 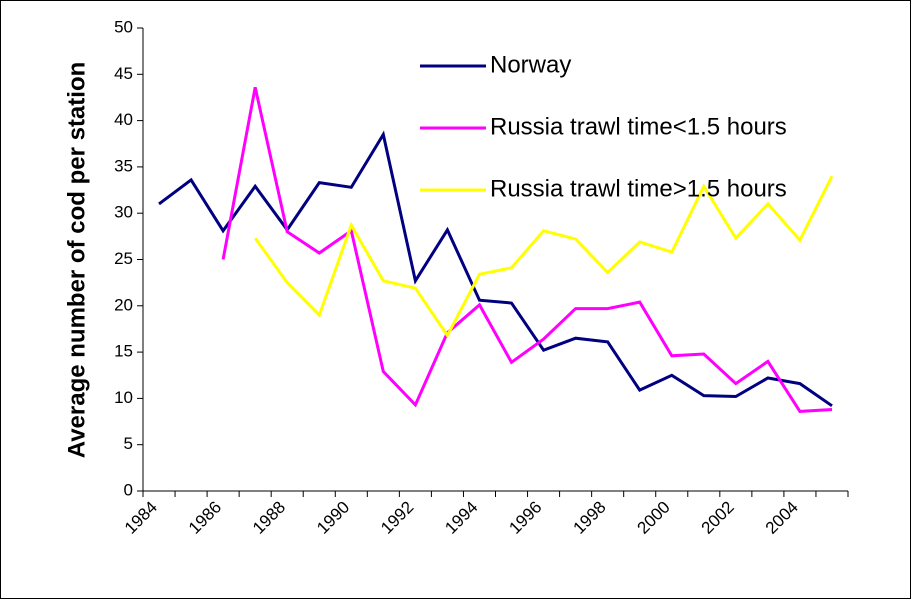 I want to click on y-axis-label: Average number of cod per station, so click(x=76, y=260).